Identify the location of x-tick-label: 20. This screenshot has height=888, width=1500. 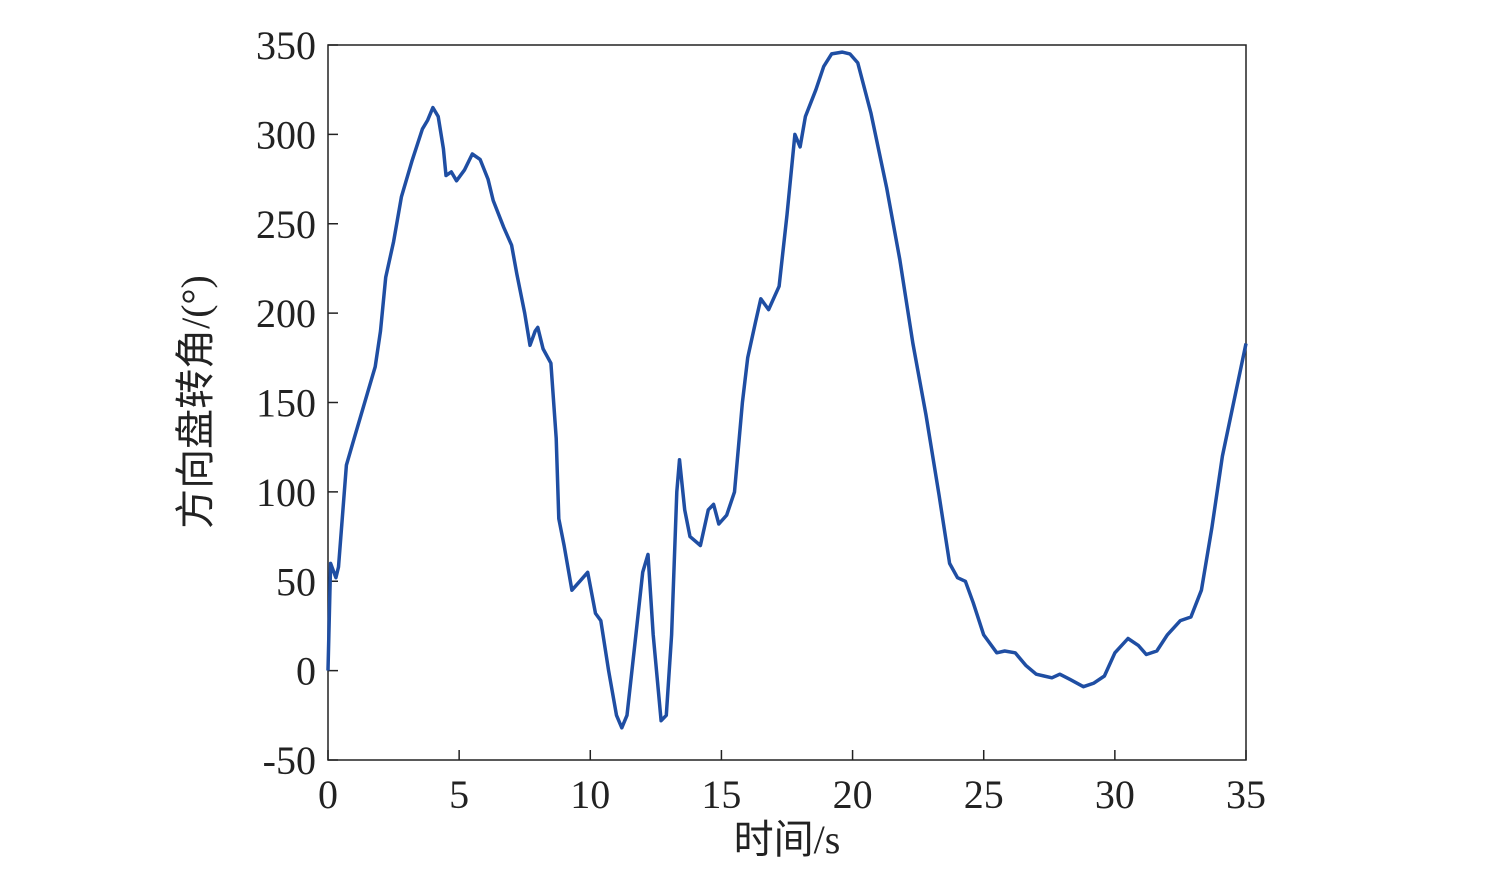
(853, 794).